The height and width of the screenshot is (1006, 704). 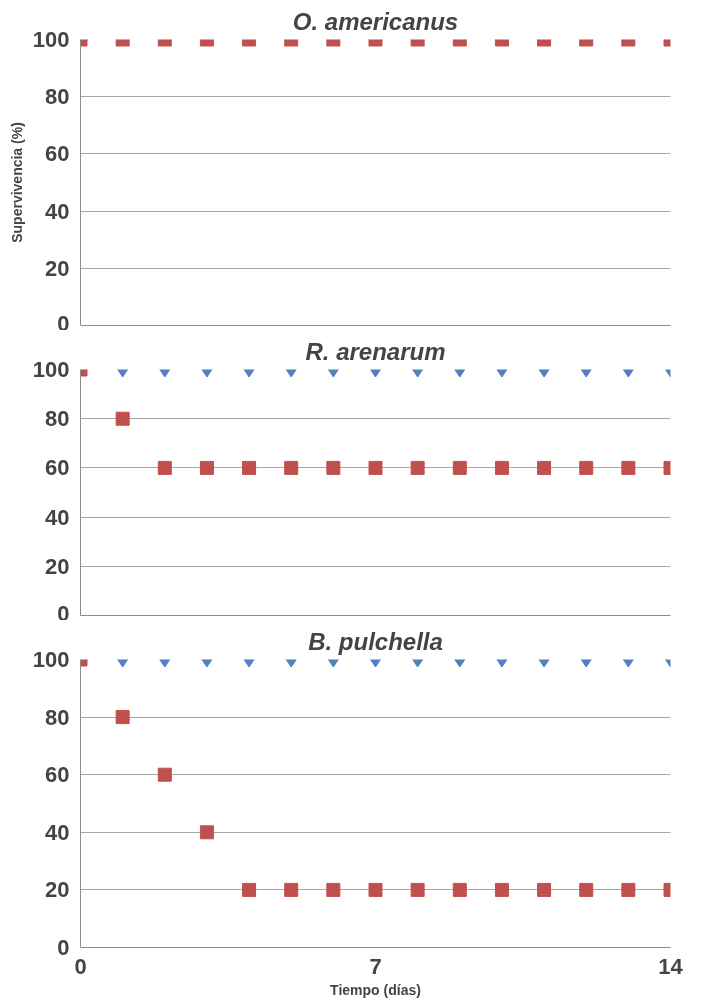 I want to click on y-axis-title: Supervivencia (%), so click(x=16, y=182).